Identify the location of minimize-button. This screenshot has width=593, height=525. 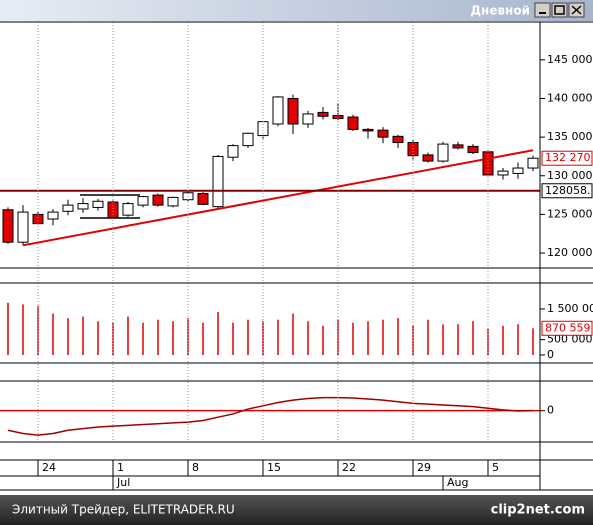
(542, 10).